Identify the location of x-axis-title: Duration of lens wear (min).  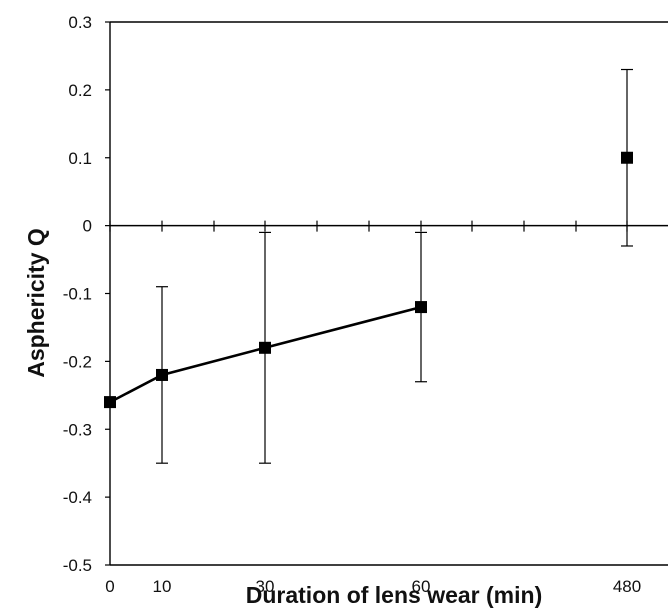
(394, 595).